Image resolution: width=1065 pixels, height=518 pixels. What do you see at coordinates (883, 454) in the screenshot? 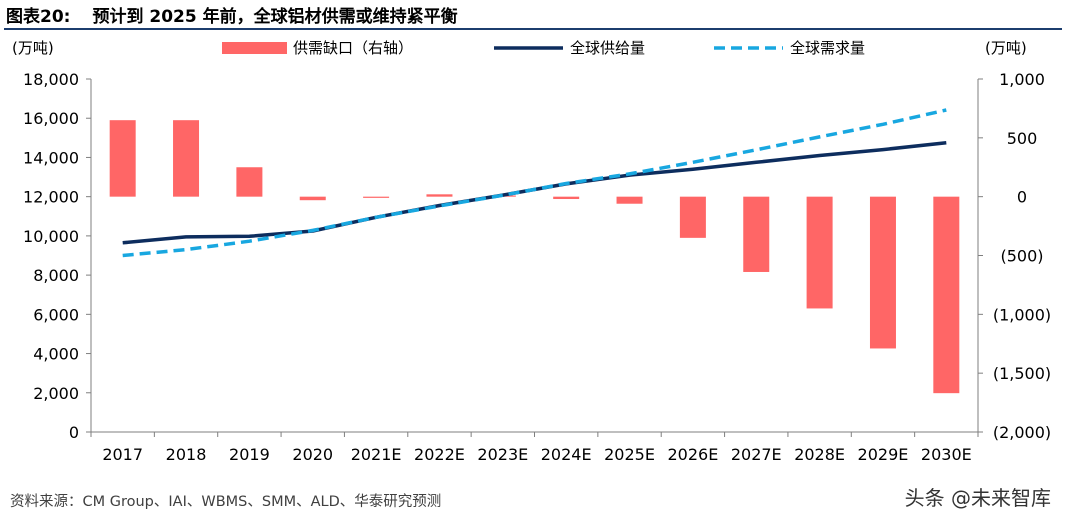
I see `x-tick-label: 2029E` at bounding box center [883, 454].